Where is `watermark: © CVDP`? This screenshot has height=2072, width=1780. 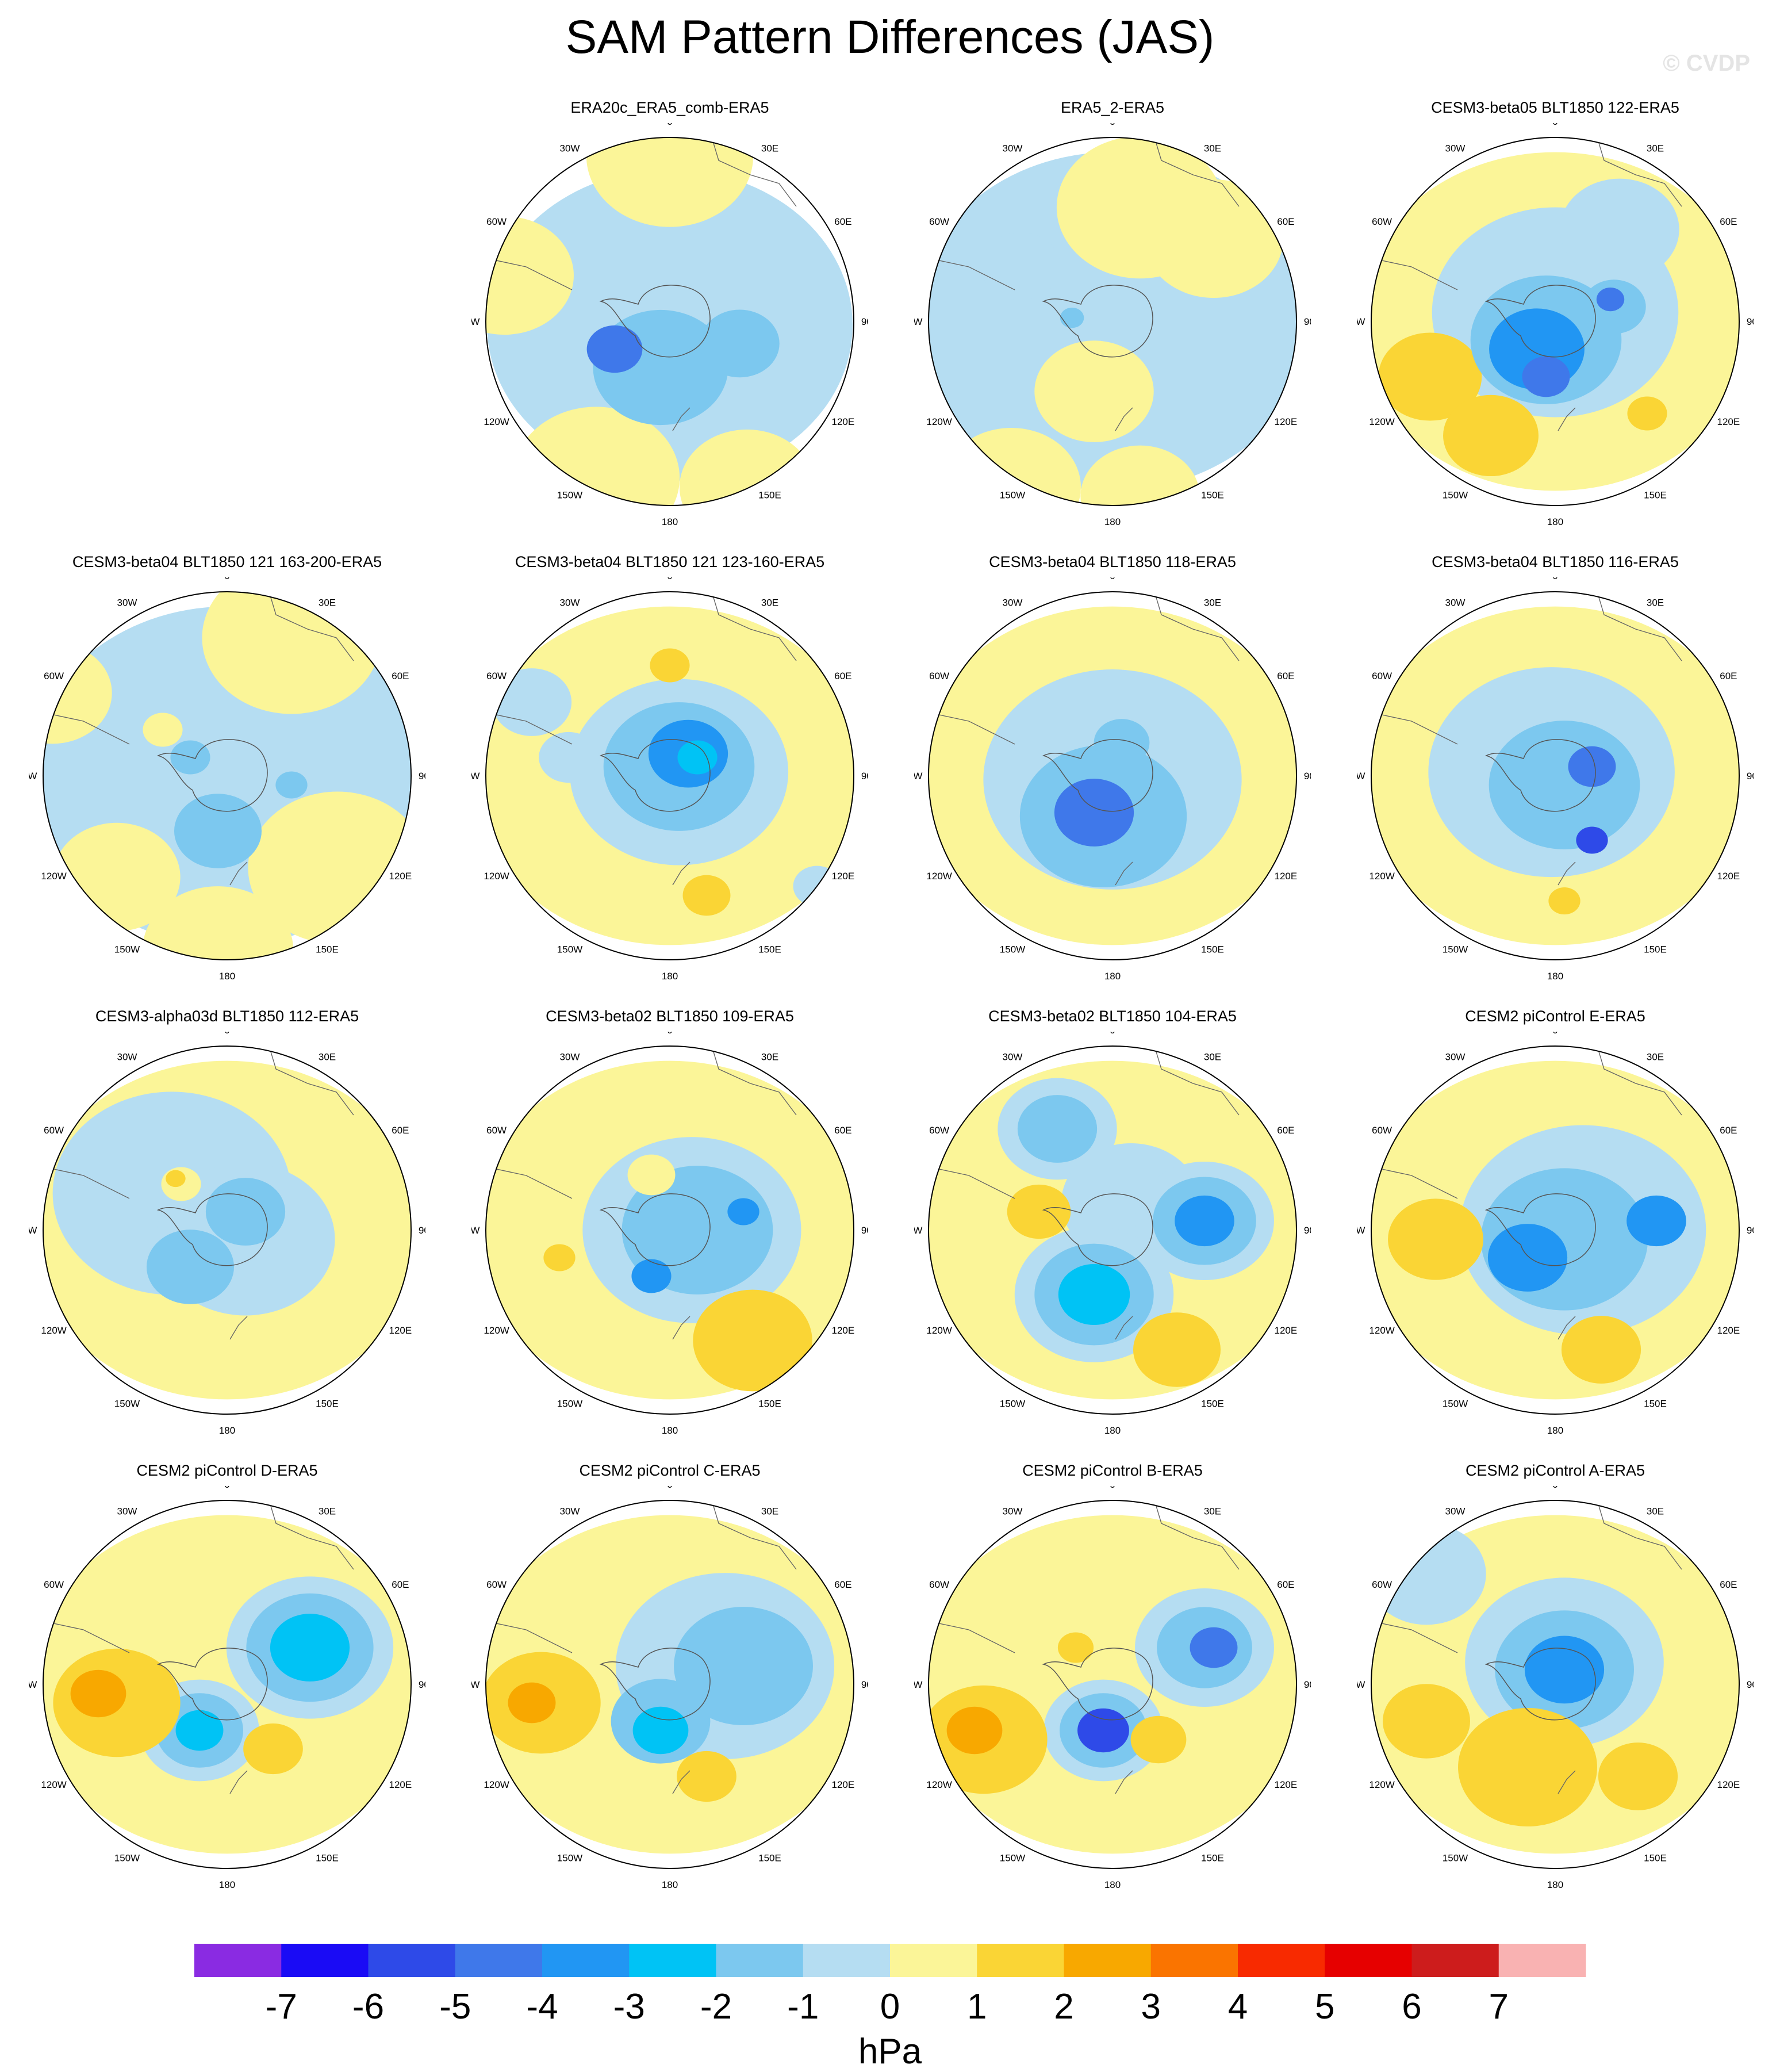 watermark: © CVDP is located at coordinates (1706, 64).